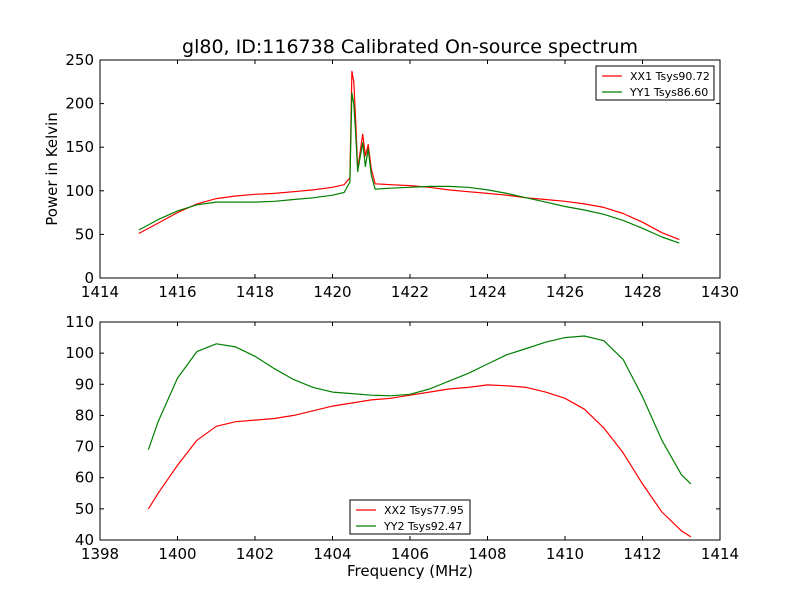  What do you see at coordinates (410, 292) in the screenshot?
I see `top-x-tick-label: 1422` at bounding box center [410, 292].